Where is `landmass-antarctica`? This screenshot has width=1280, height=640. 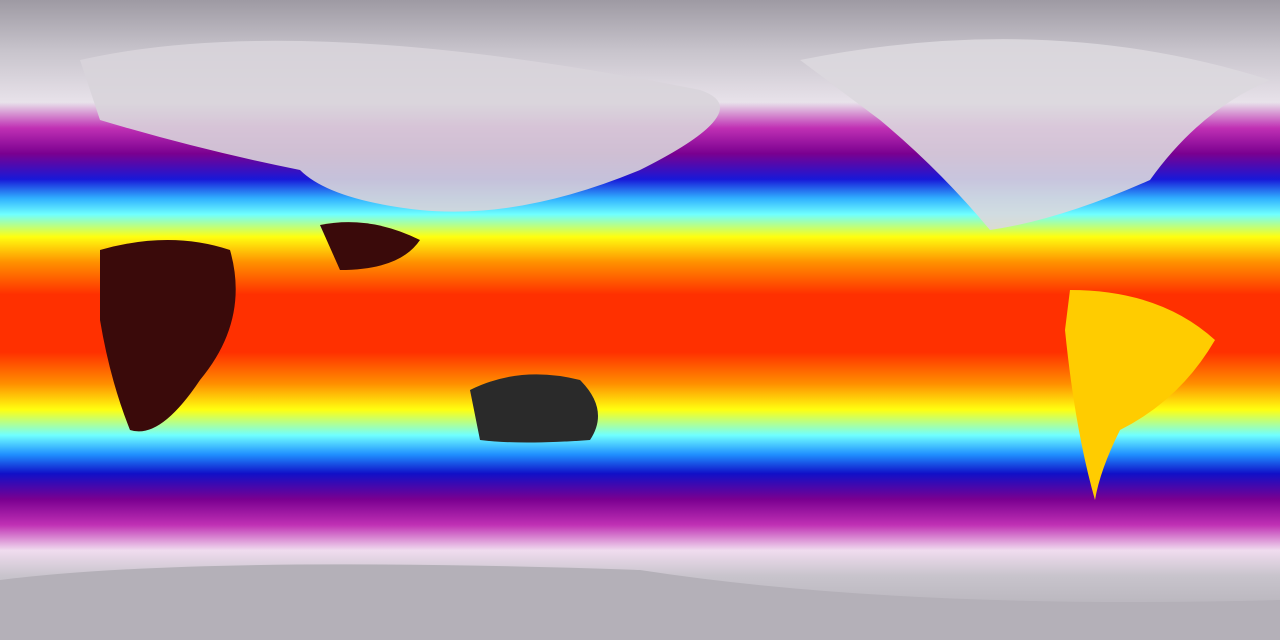
landmass-antarctica is located at coordinates (640, 602).